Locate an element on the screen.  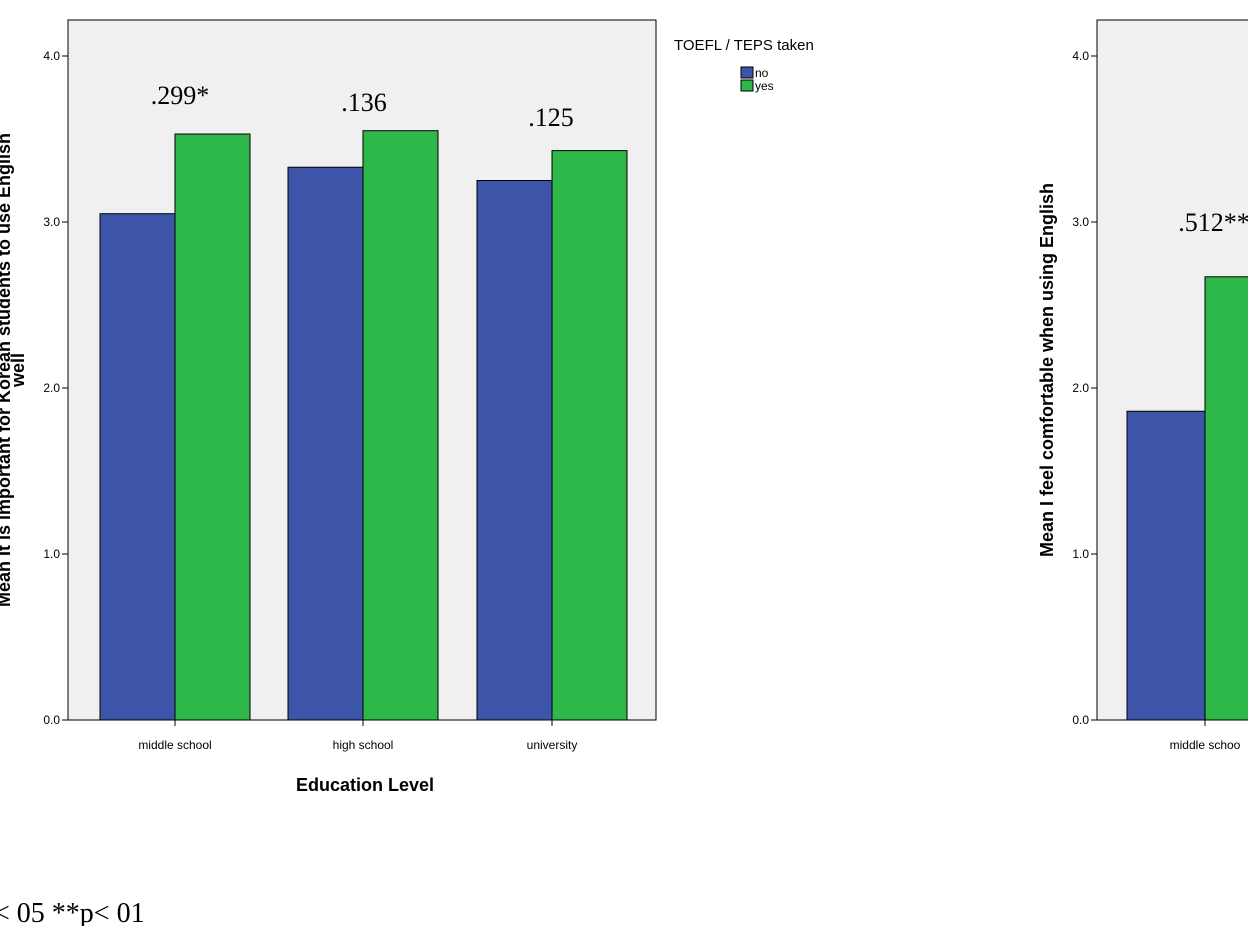
chart-1-x-axis: middle school high school university is located at coordinates (357, 736).